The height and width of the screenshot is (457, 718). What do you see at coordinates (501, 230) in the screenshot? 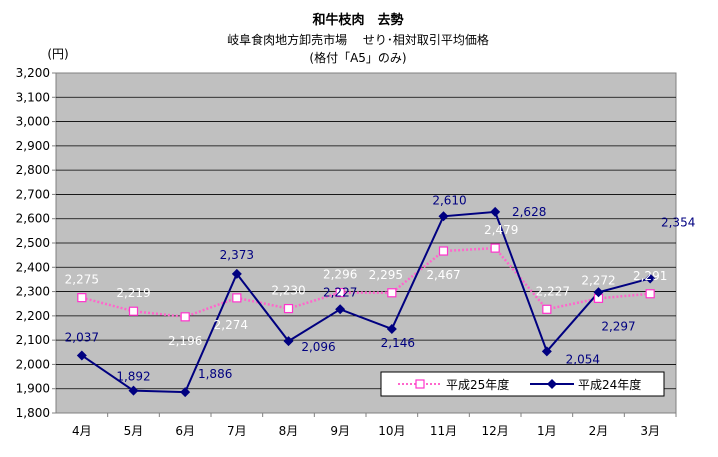
I see `data-label-h25: 2,479` at bounding box center [501, 230].